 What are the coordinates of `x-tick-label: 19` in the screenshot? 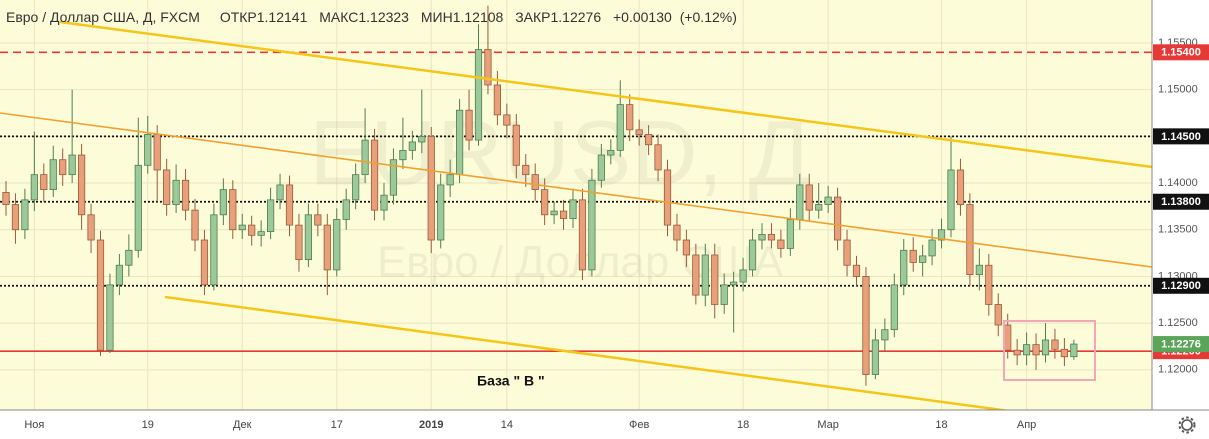 It's located at (148, 425).